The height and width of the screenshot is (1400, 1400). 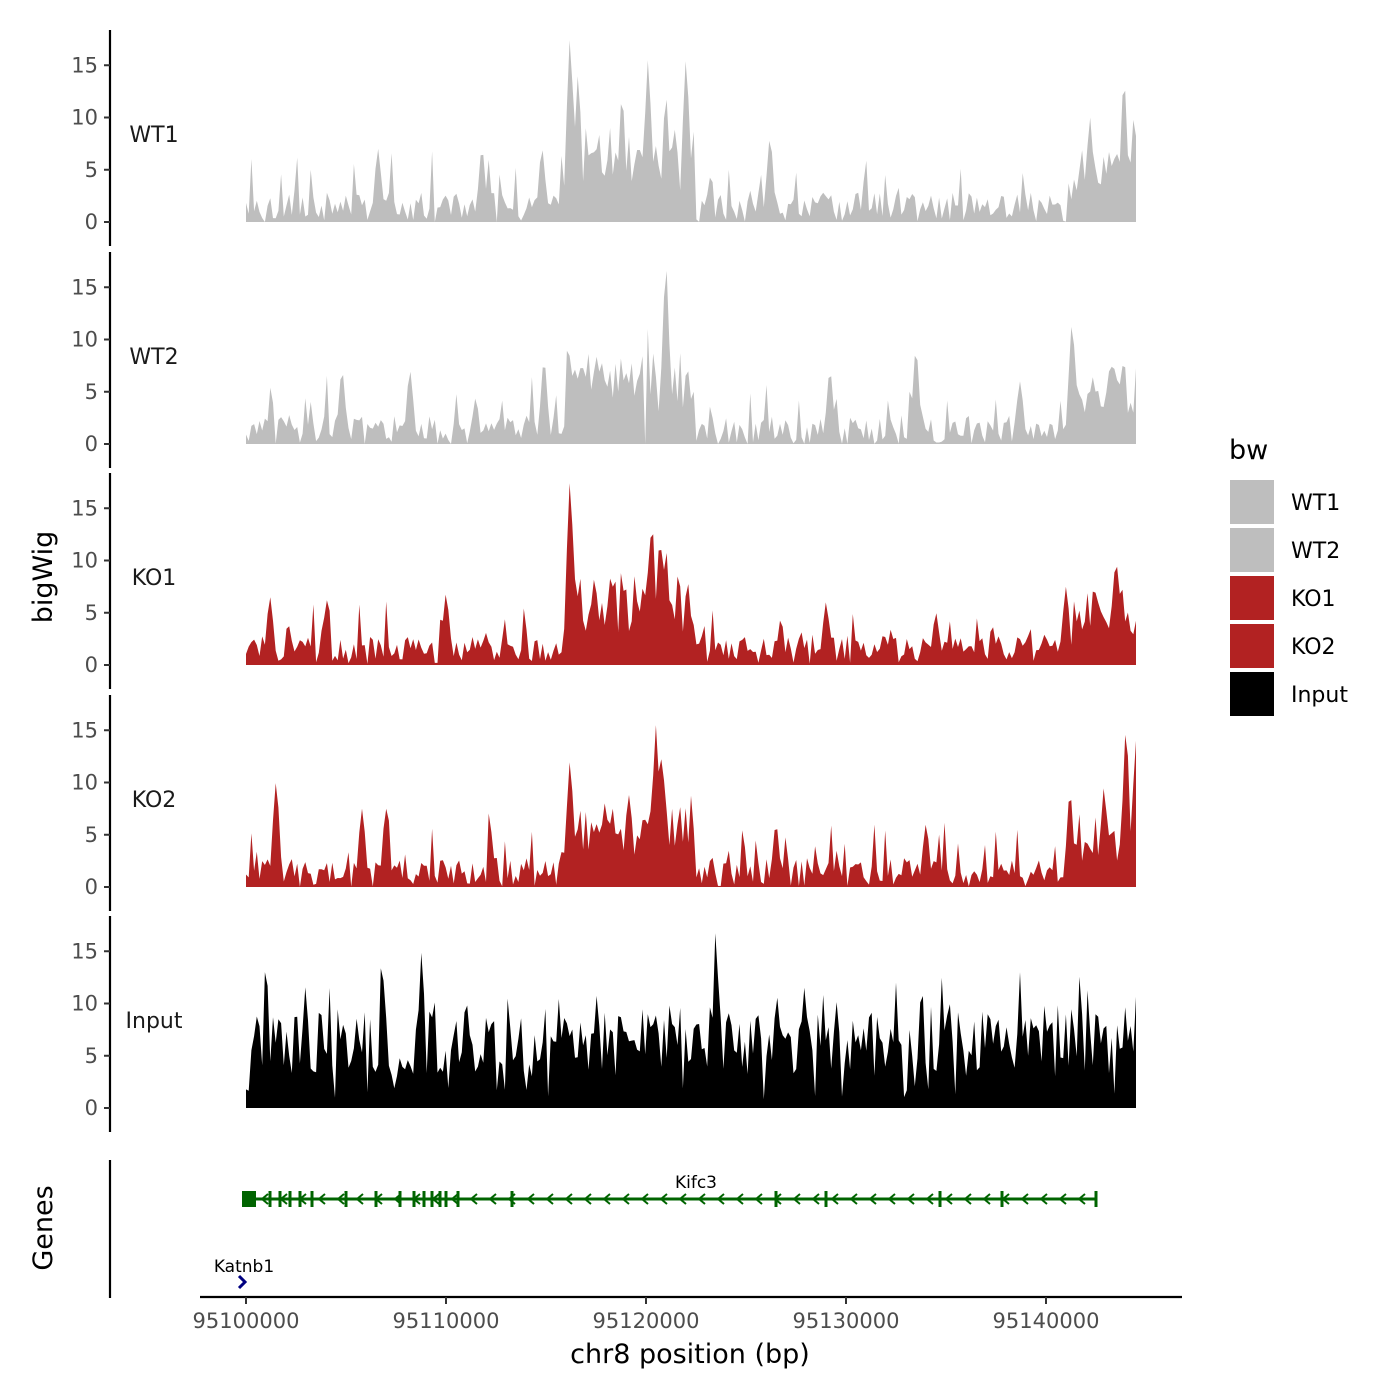 What do you see at coordinates (246, 1321) in the screenshot?
I see `x-tick-label: 95100000` at bounding box center [246, 1321].